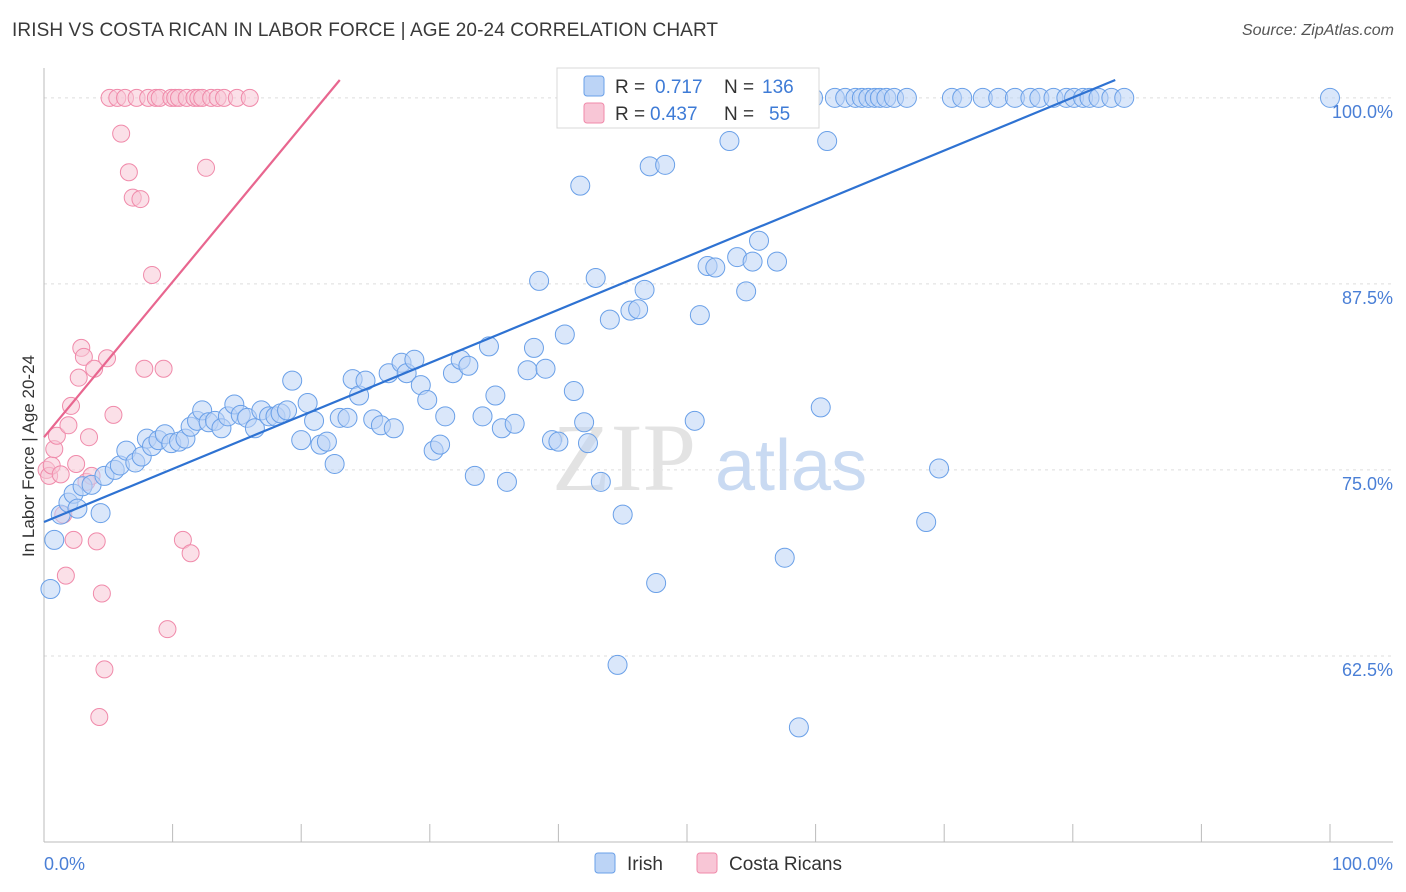 The height and width of the screenshot is (892, 1406). What do you see at coordinates (674, 114) in the screenshot?
I see `costa-r-value: 0.437` at bounding box center [674, 114].